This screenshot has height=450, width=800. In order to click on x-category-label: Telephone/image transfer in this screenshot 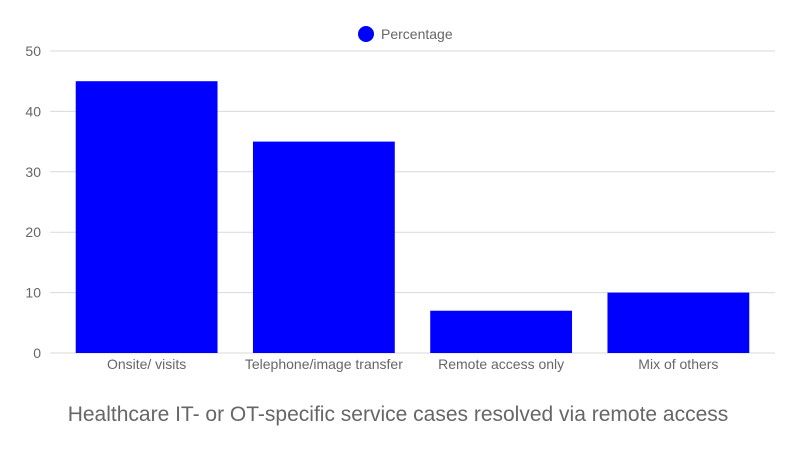, I will do `click(324, 364)`.